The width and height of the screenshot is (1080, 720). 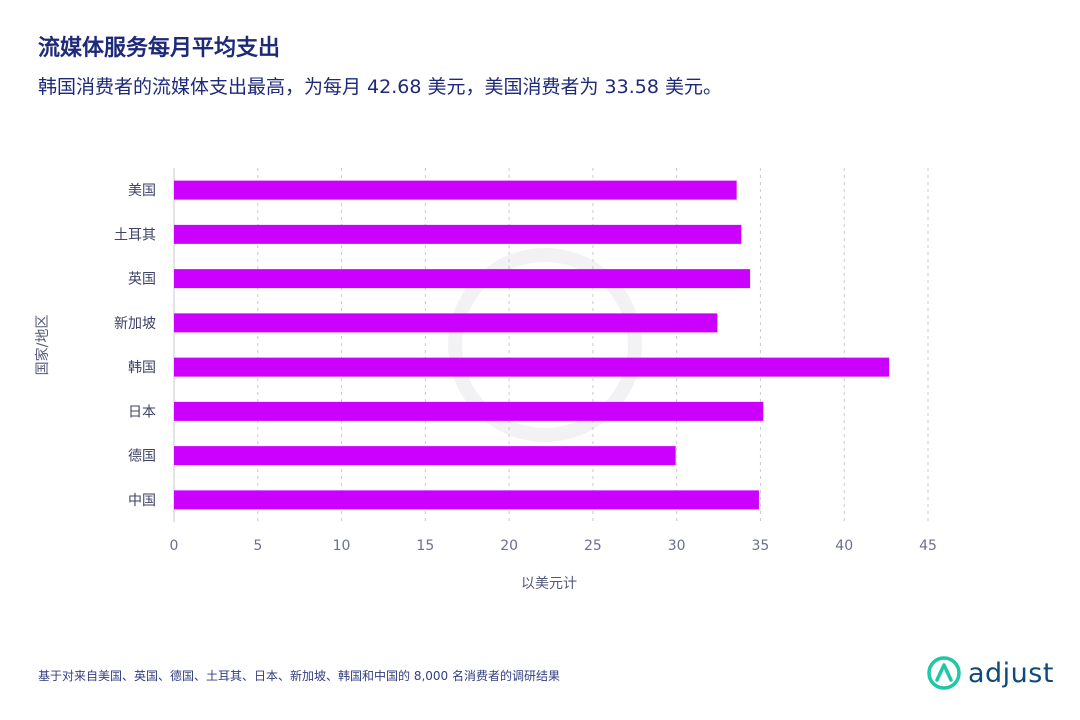 What do you see at coordinates (342, 546) in the screenshot?
I see `x-tick-label-2: 10` at bounding box center [342, 546].